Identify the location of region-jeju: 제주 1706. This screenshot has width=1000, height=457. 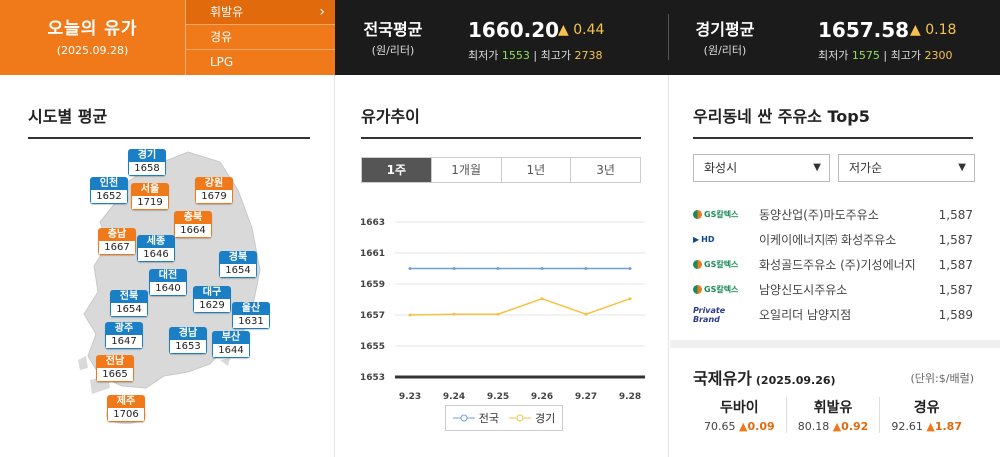
(126, 408).